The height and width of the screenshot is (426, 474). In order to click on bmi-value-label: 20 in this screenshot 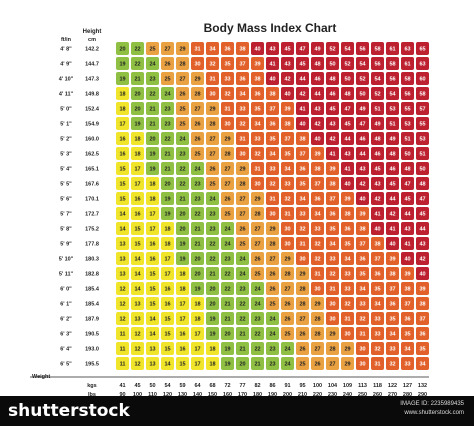, I will do `click(167, 185)`.